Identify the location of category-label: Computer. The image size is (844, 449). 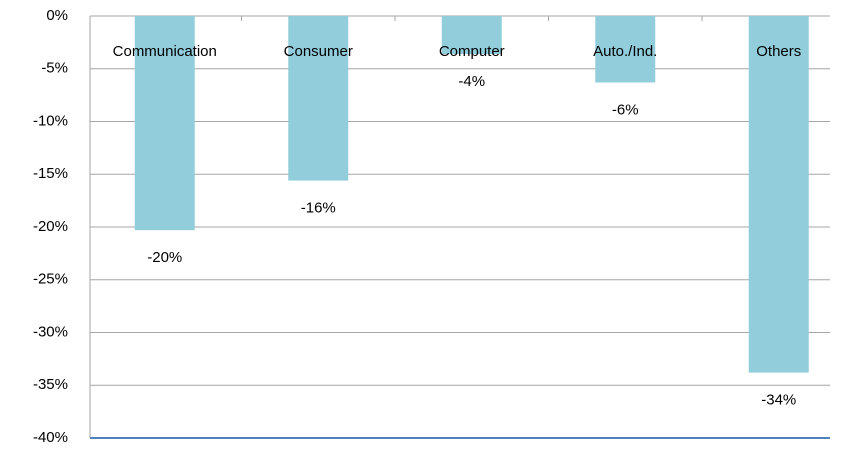
(472, 51).